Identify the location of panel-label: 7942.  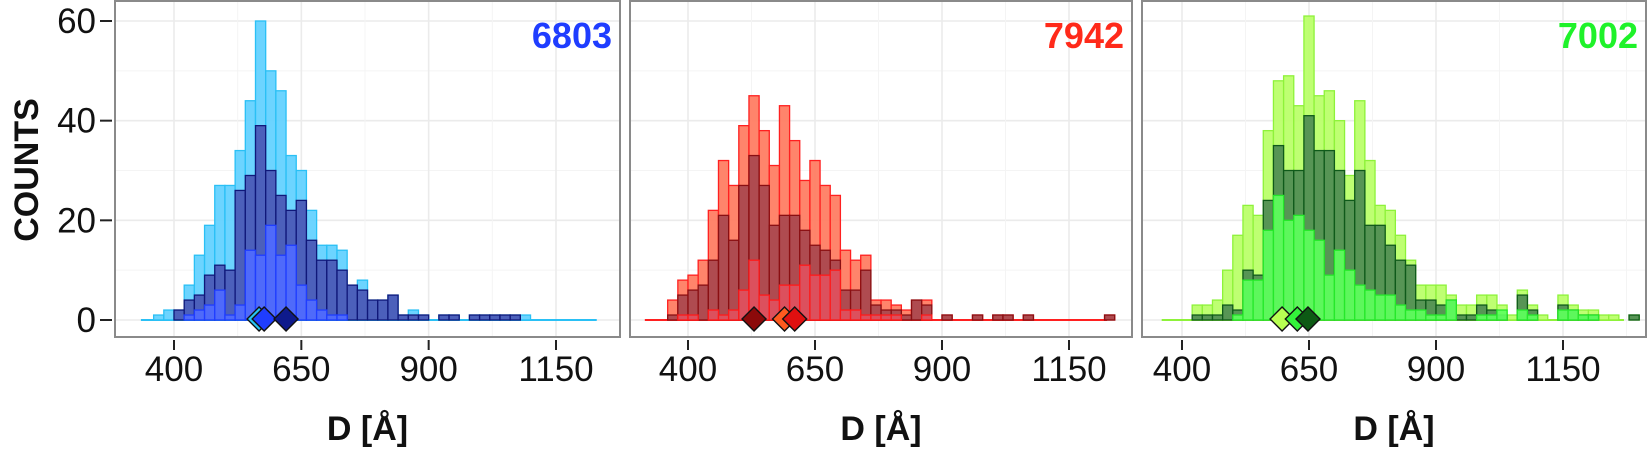
(1084, 35).